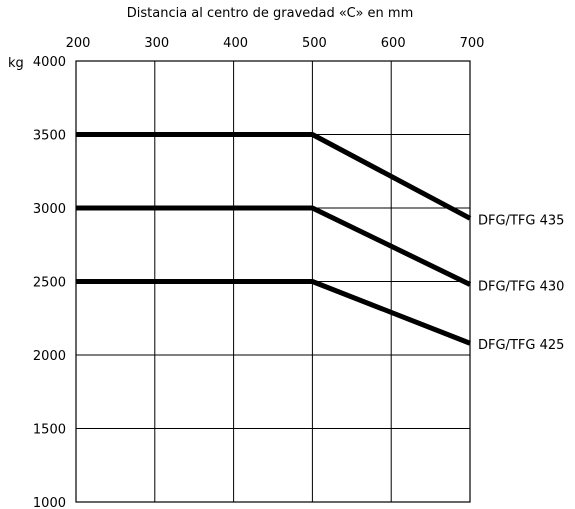 This screenshot has width=575, height=509. I want to click on x-tick-label: 600, so click(393, 43).